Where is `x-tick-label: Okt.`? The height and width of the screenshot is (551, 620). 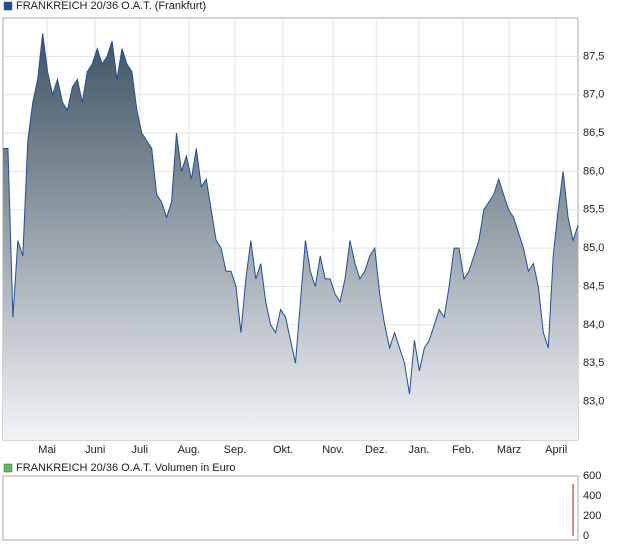 x-tick-label: Okt. is located at coordinates (283, 450).